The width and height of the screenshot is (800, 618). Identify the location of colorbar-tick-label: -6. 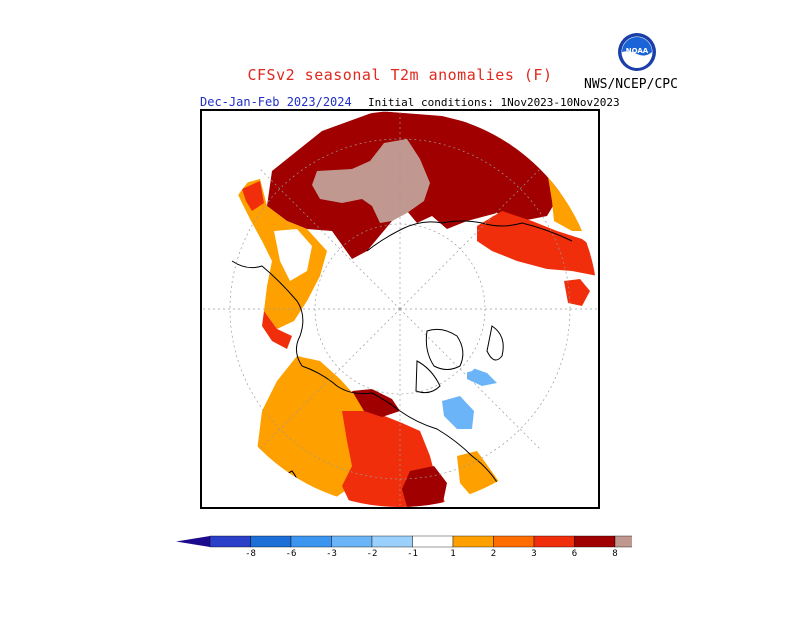
(291, 554).